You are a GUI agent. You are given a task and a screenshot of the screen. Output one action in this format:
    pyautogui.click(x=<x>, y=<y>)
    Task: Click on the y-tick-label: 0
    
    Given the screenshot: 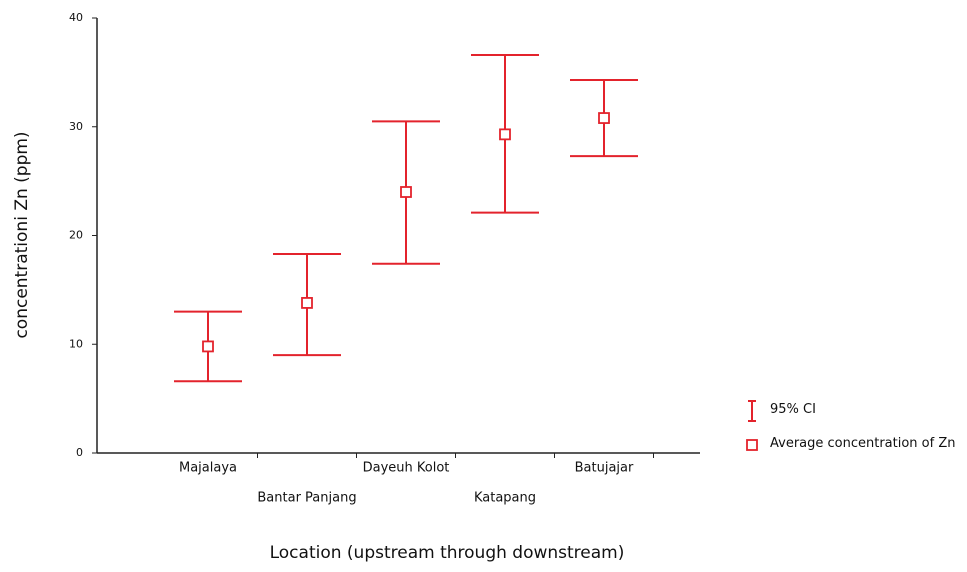 What is the action you would take?
    pyautogui.click(x=79, y=452)
    